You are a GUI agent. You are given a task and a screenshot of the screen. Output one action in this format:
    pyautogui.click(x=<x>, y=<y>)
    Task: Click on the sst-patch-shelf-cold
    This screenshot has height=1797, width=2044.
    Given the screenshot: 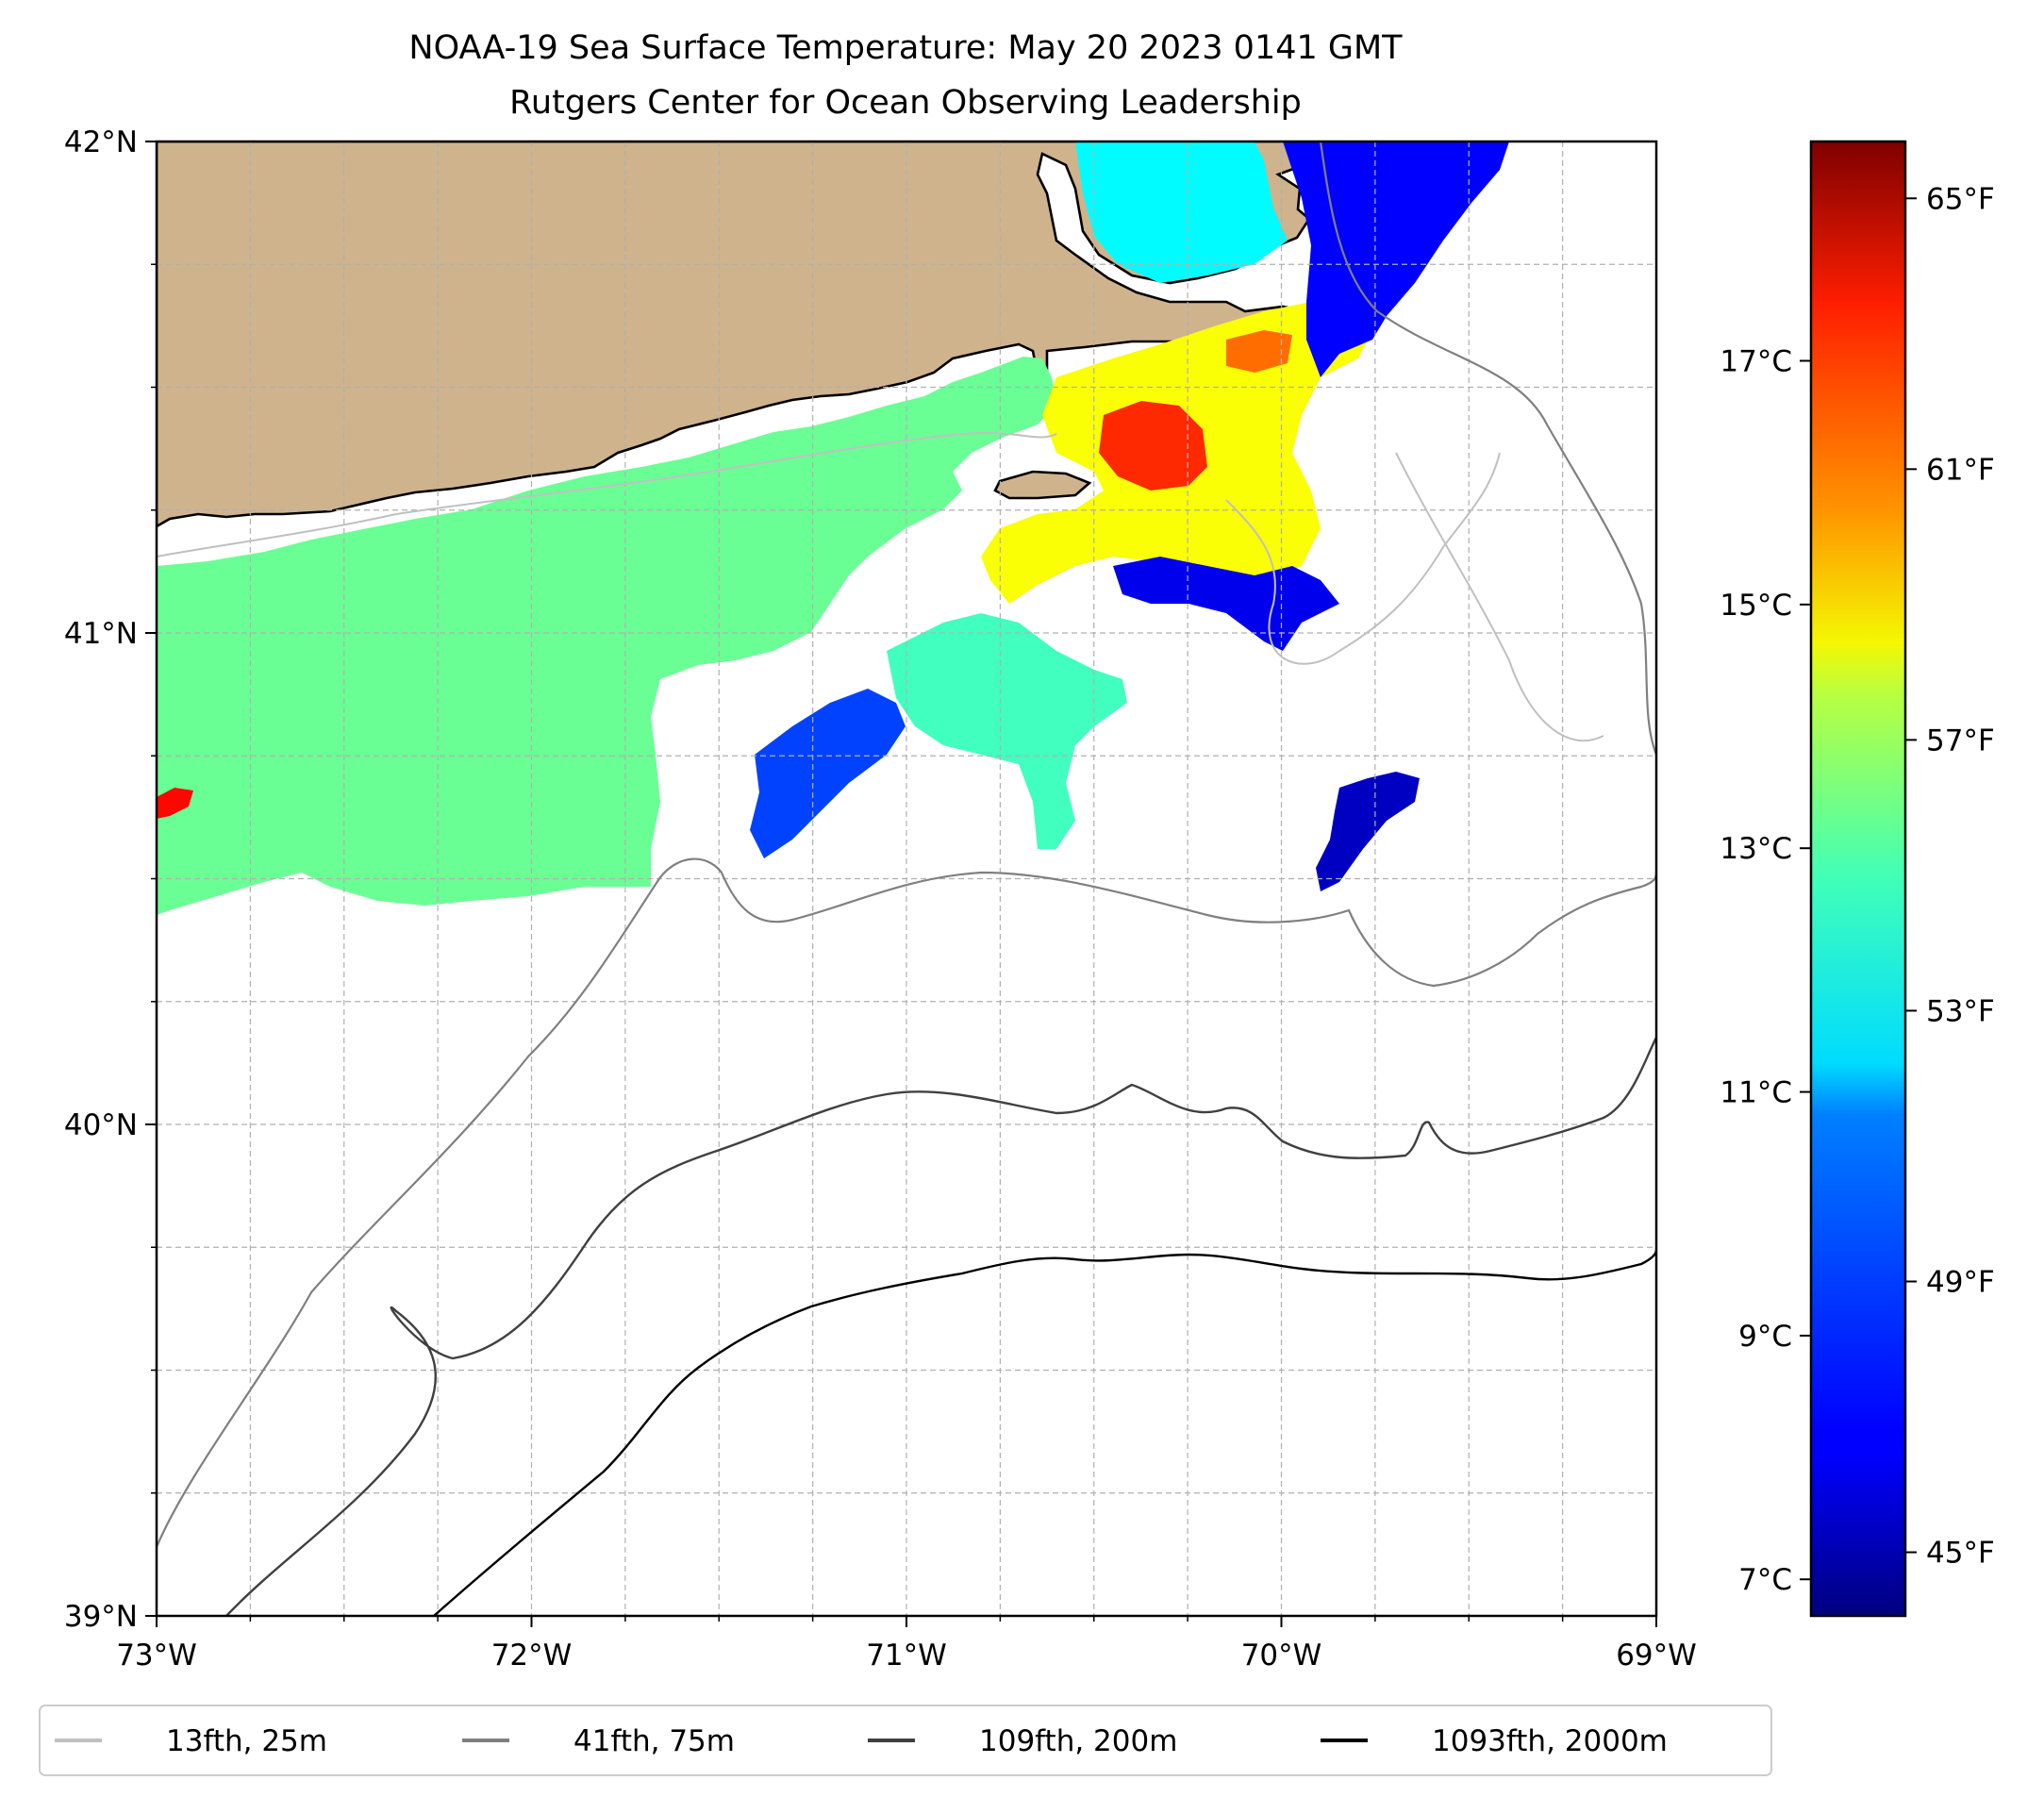 What is the action you would take?
    pyautogui.click(x=828, y=773)
    